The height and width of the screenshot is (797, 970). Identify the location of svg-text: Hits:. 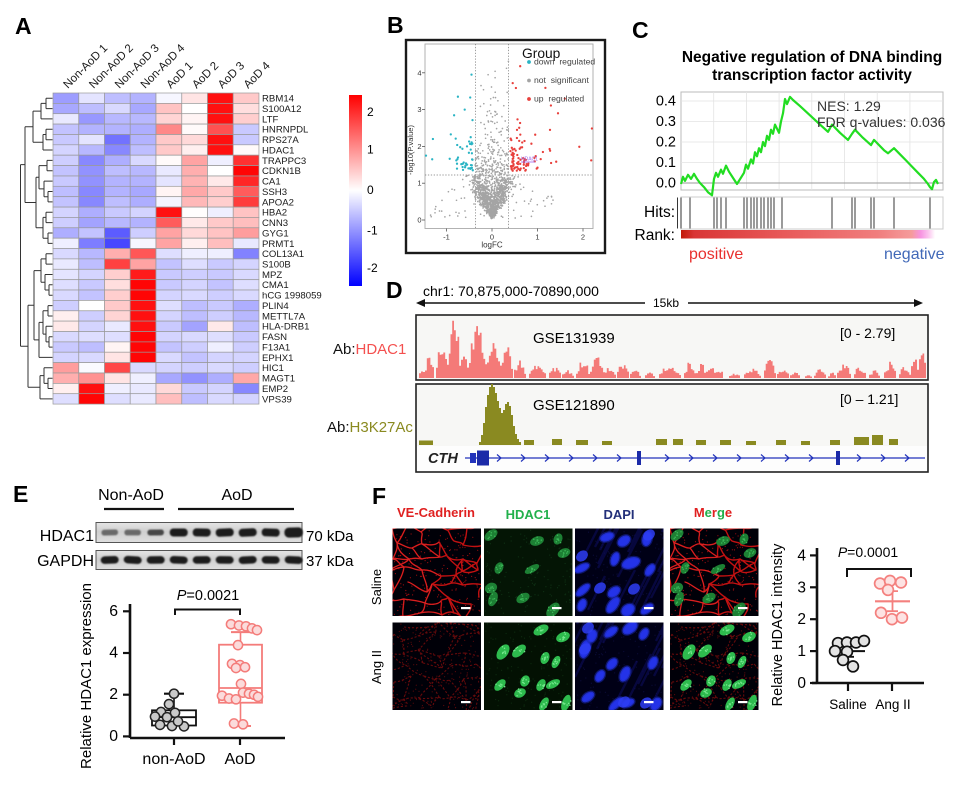
(659, 212).